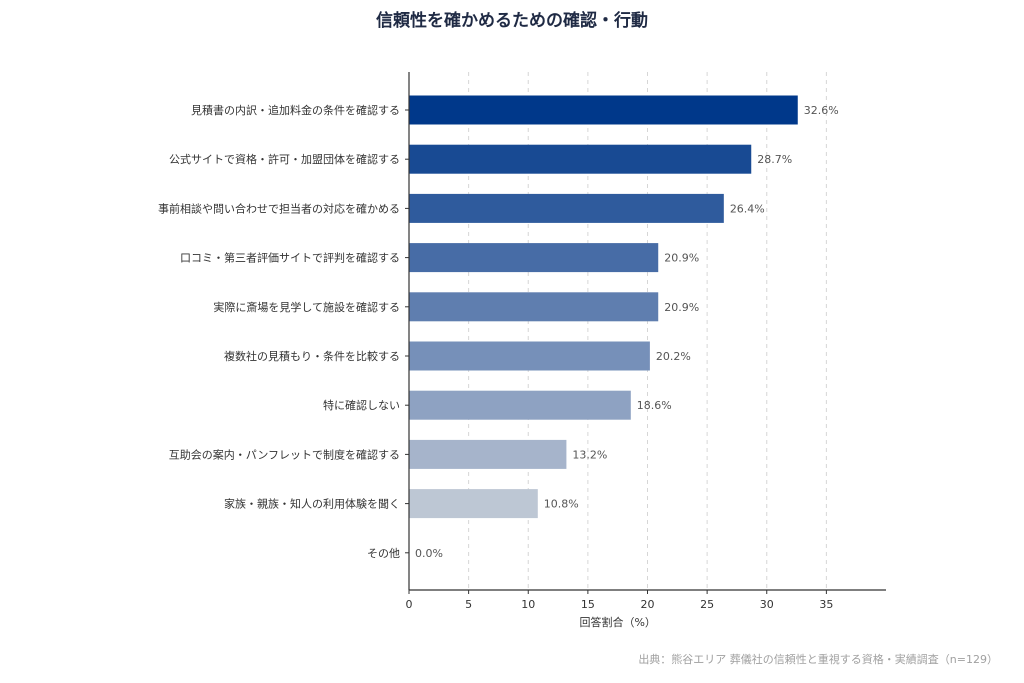 Image resolution: width=1024 pixels, height=683 pixels. What do you see at coordinates (306, 307) in the screenshot?
I see `category-label: 実際に斎場を見学して施設を確認する` at bounding box center [306, 307].